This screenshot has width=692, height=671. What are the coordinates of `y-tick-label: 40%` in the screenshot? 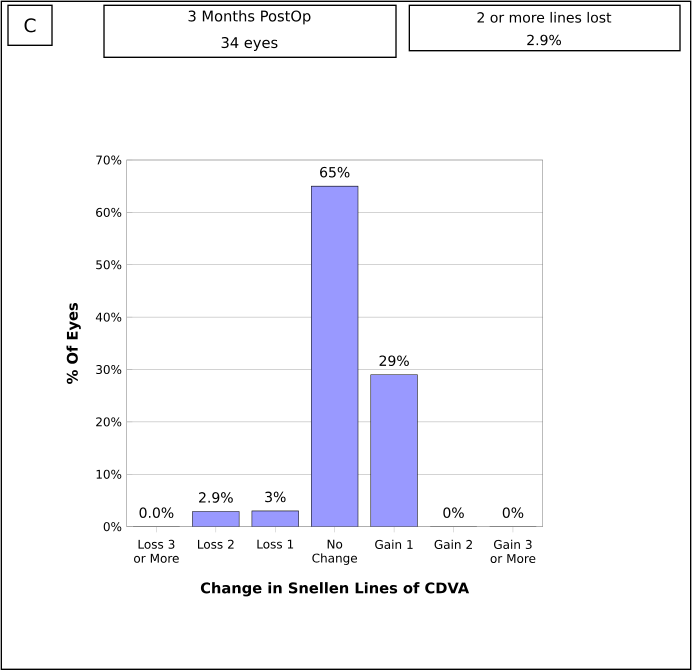 It's located at (109, 317).